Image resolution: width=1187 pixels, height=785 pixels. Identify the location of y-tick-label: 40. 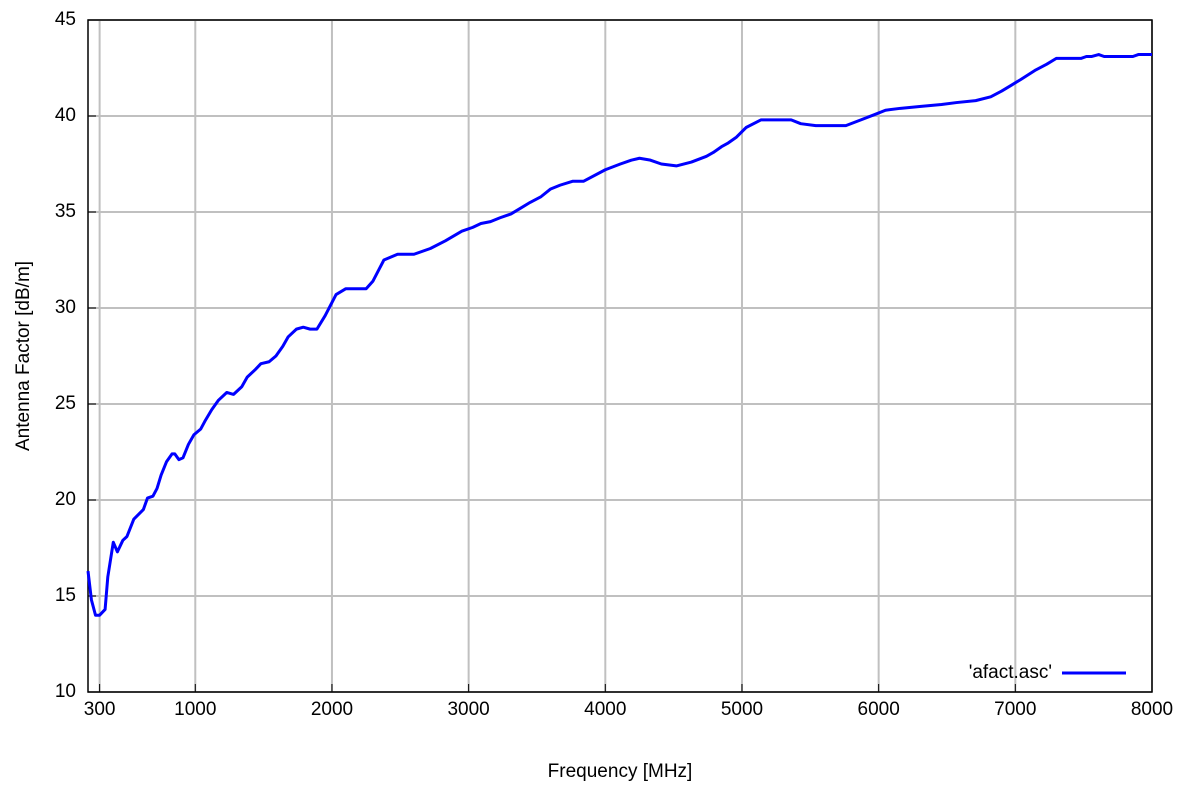
(65, 115).